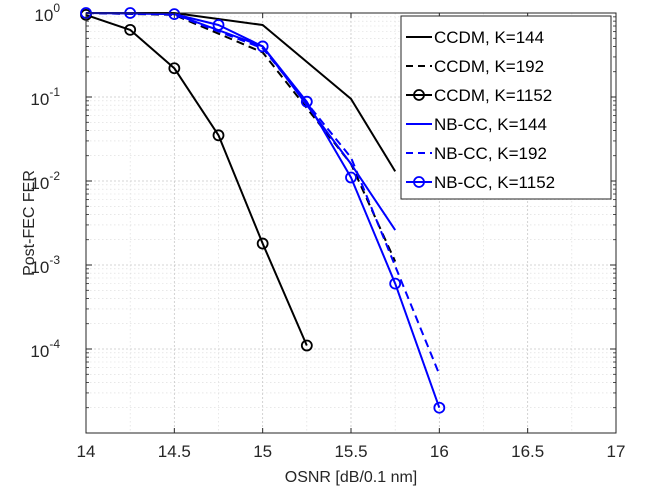  What do you see at coordinates (494, 182) in the screenshot?
I see `legend-label: NB-CC, K=1152` at bounding box center [494, 182].